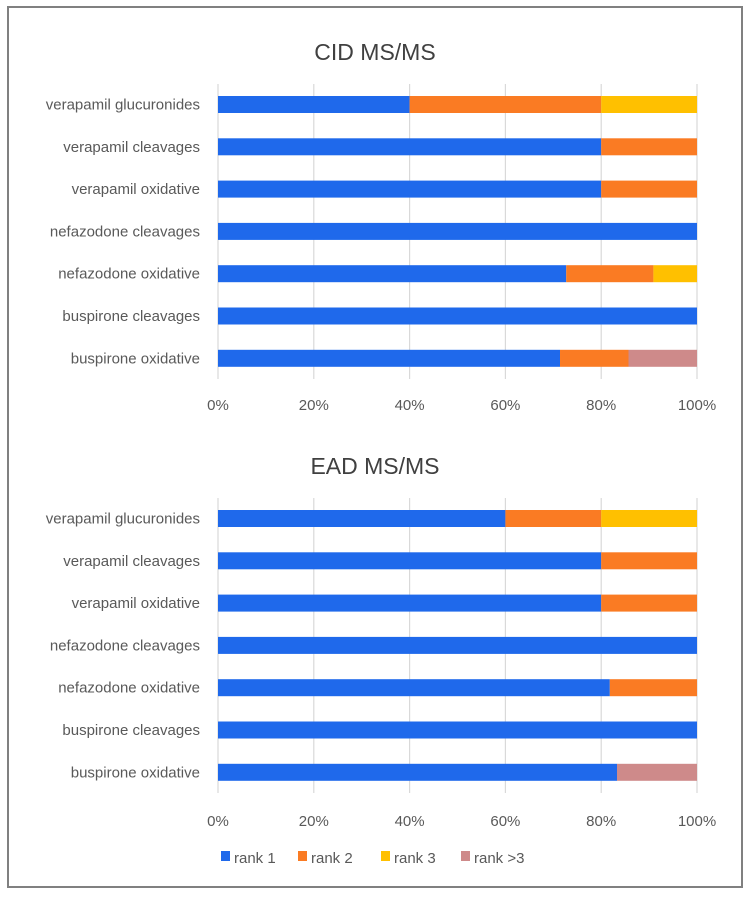  Describe the element at coordinates (499, 858) in the screenshot. I see `legend-label: rank >3` at that location.